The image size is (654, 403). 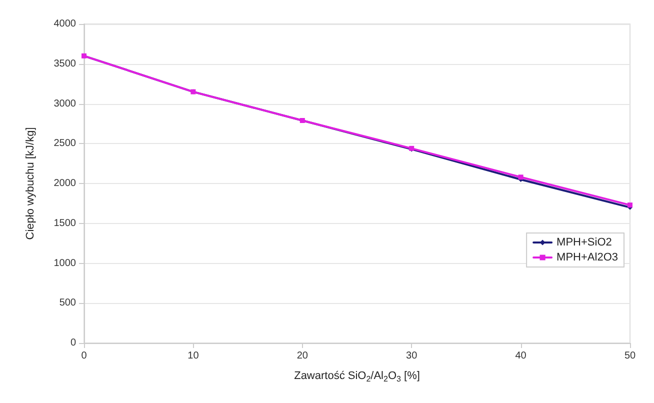 What do you see at coordinates (194, 356) in the screenshot?
I see `x-tick-label: 10` at bounding box center [194, 356].